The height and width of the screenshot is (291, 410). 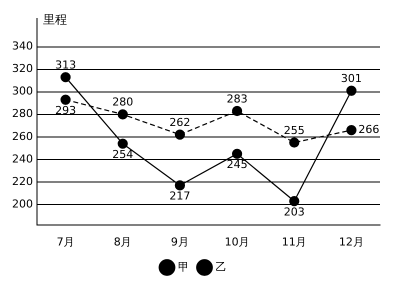 I want to click on data-label: 217, so click(x=179, y=196).